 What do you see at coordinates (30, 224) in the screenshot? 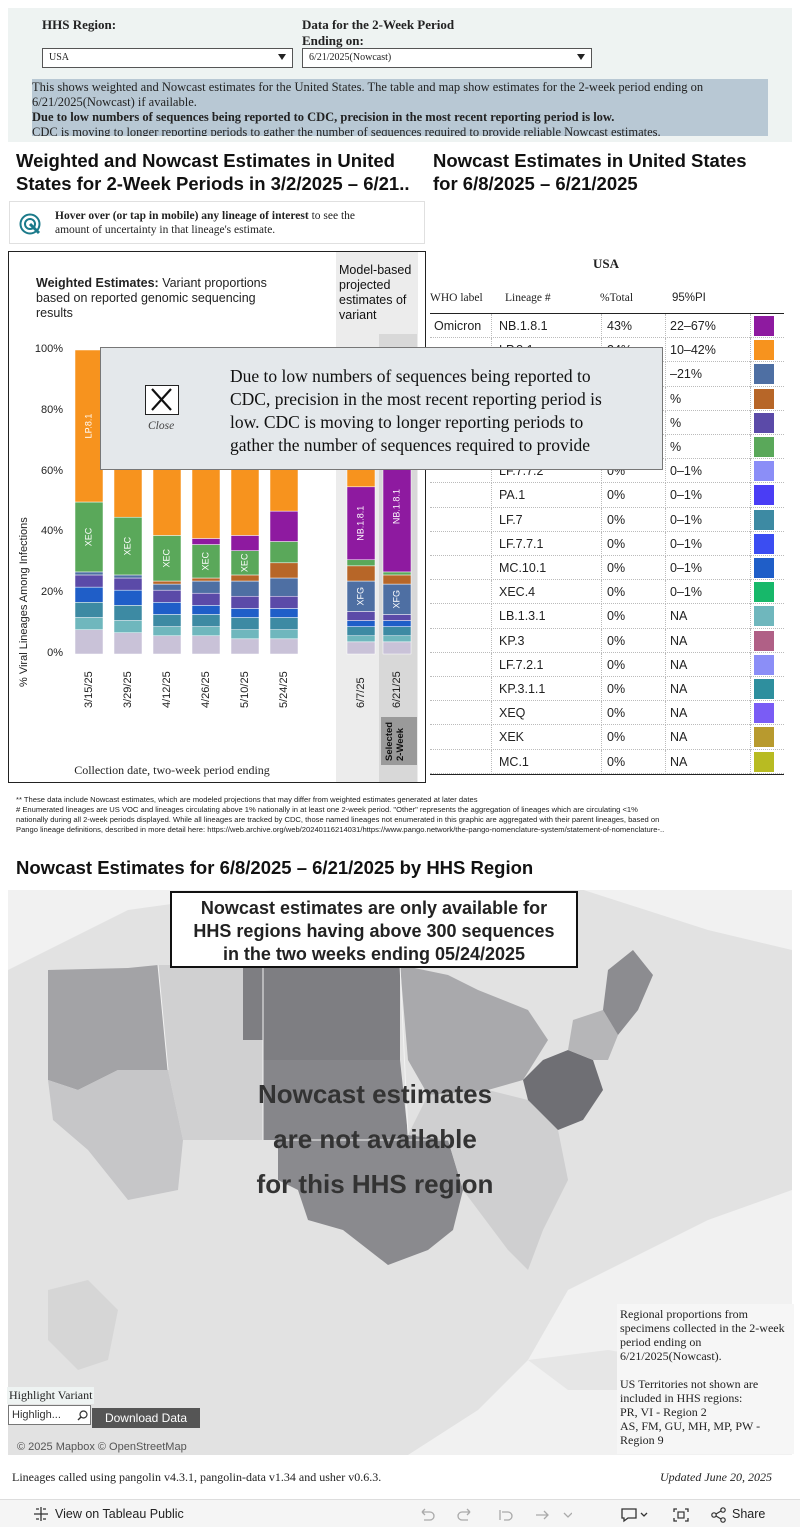
I see `pointer-icon` at bounding box center [30, 224].